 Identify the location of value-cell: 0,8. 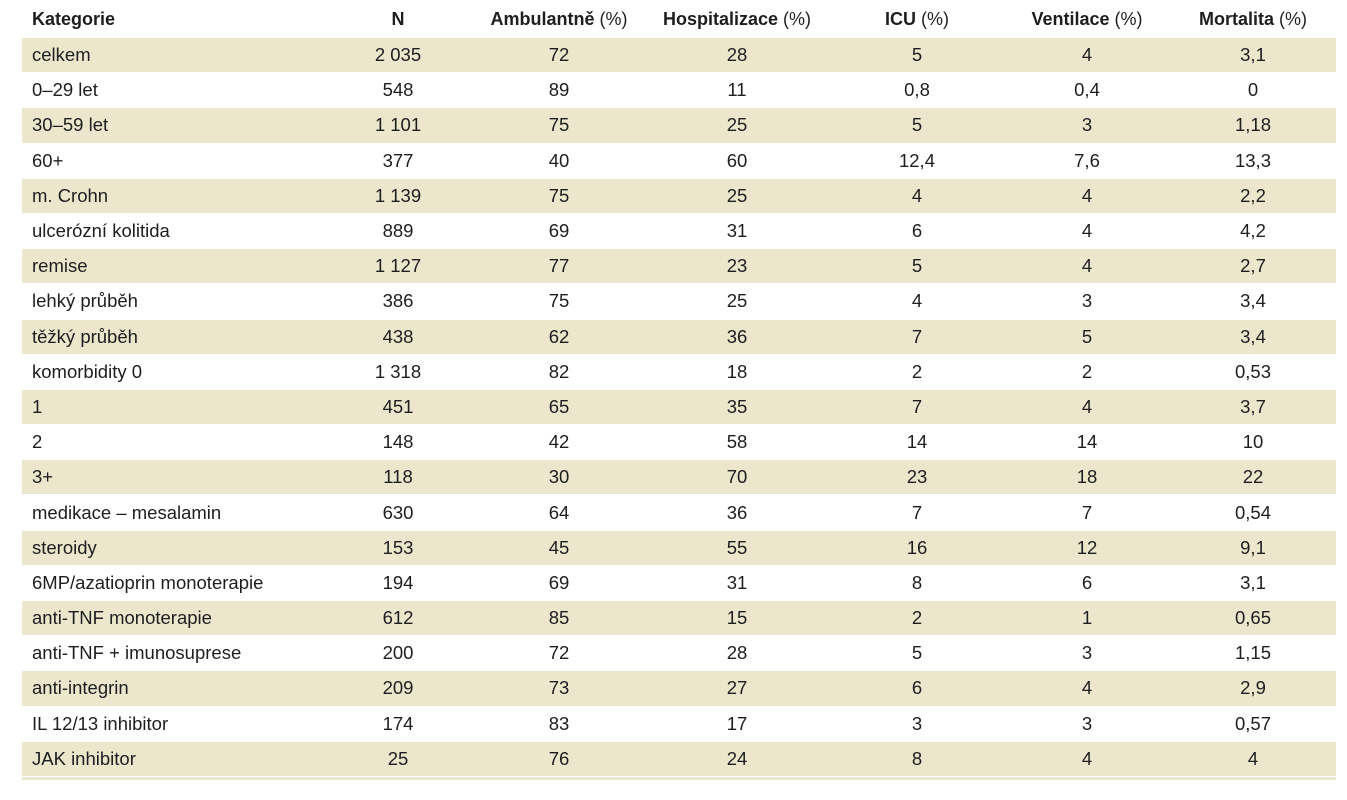
(917, 90).